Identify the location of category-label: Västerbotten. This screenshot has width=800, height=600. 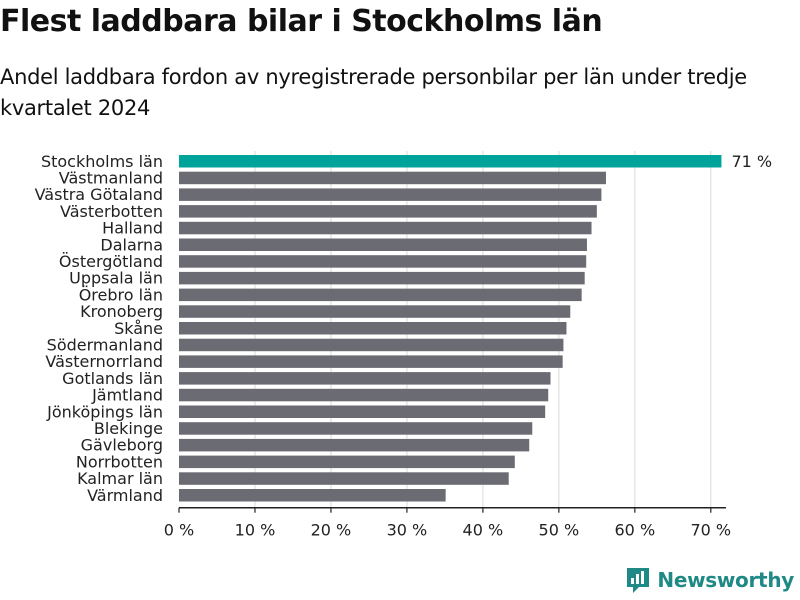
(111, 211).